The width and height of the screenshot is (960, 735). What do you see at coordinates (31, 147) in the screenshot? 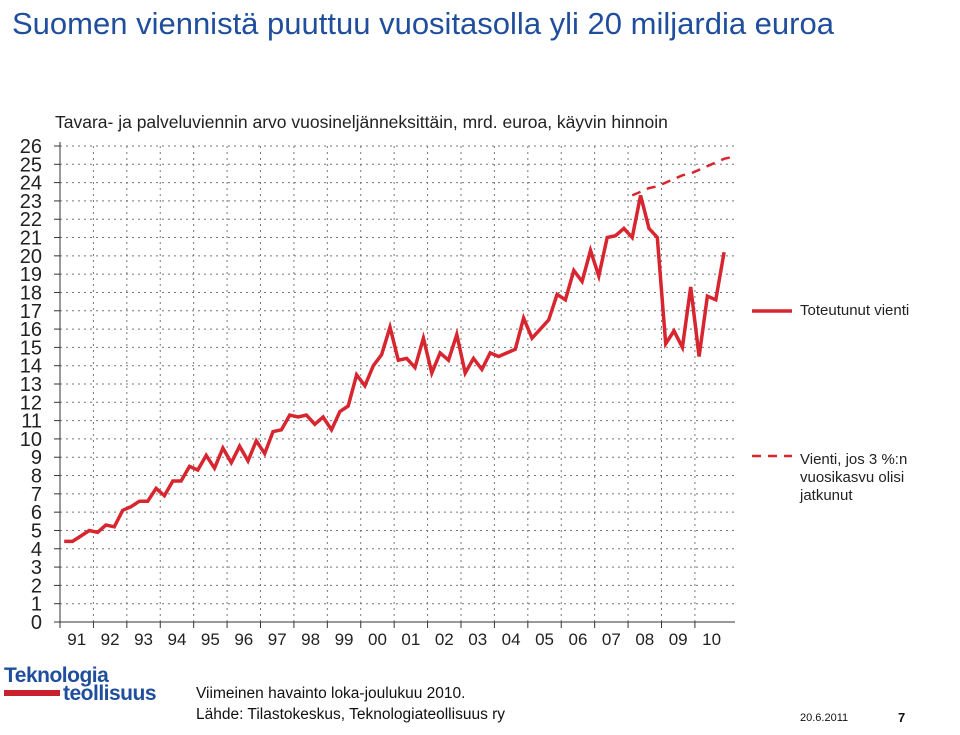
I see `y-tick-label: 26` at bounding box center [31, 147].